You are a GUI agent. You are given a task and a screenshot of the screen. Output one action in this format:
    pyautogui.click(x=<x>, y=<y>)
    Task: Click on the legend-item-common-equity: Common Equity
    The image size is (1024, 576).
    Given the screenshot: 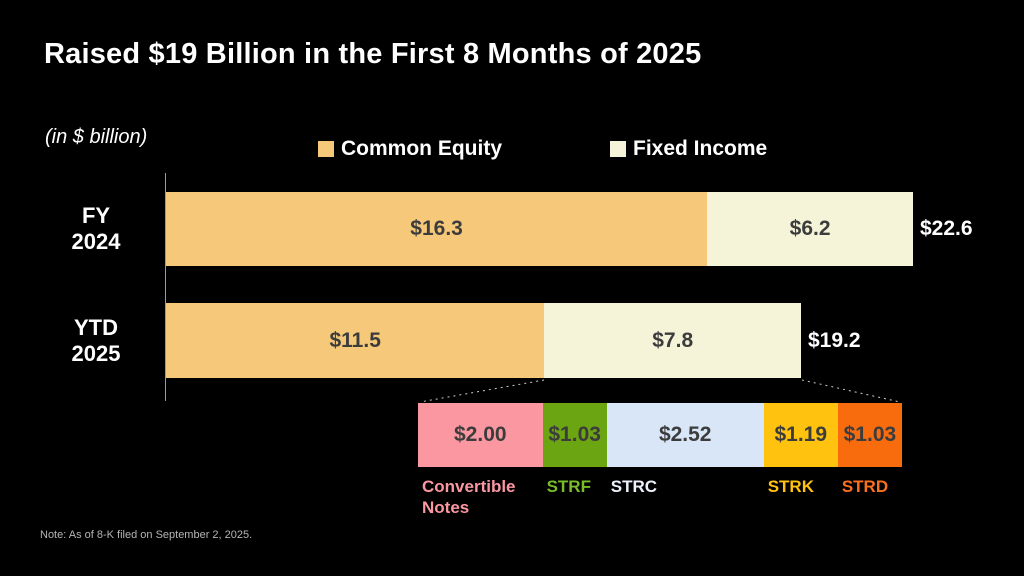 What is the action you would take?
    pyautogui.click(x=410, y=149)
    